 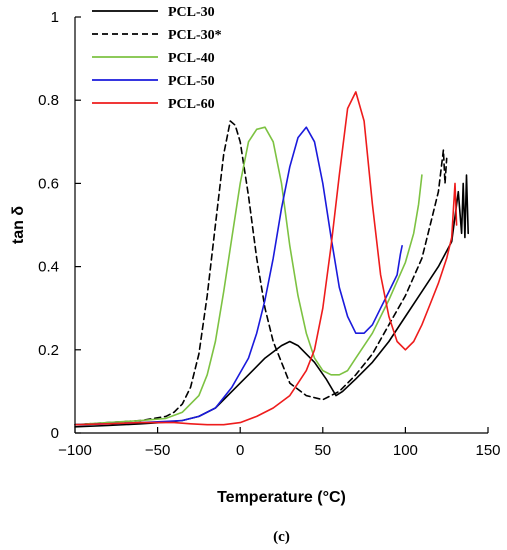 I want to click on x-tick-label: −100, so click(x=75, y=450).